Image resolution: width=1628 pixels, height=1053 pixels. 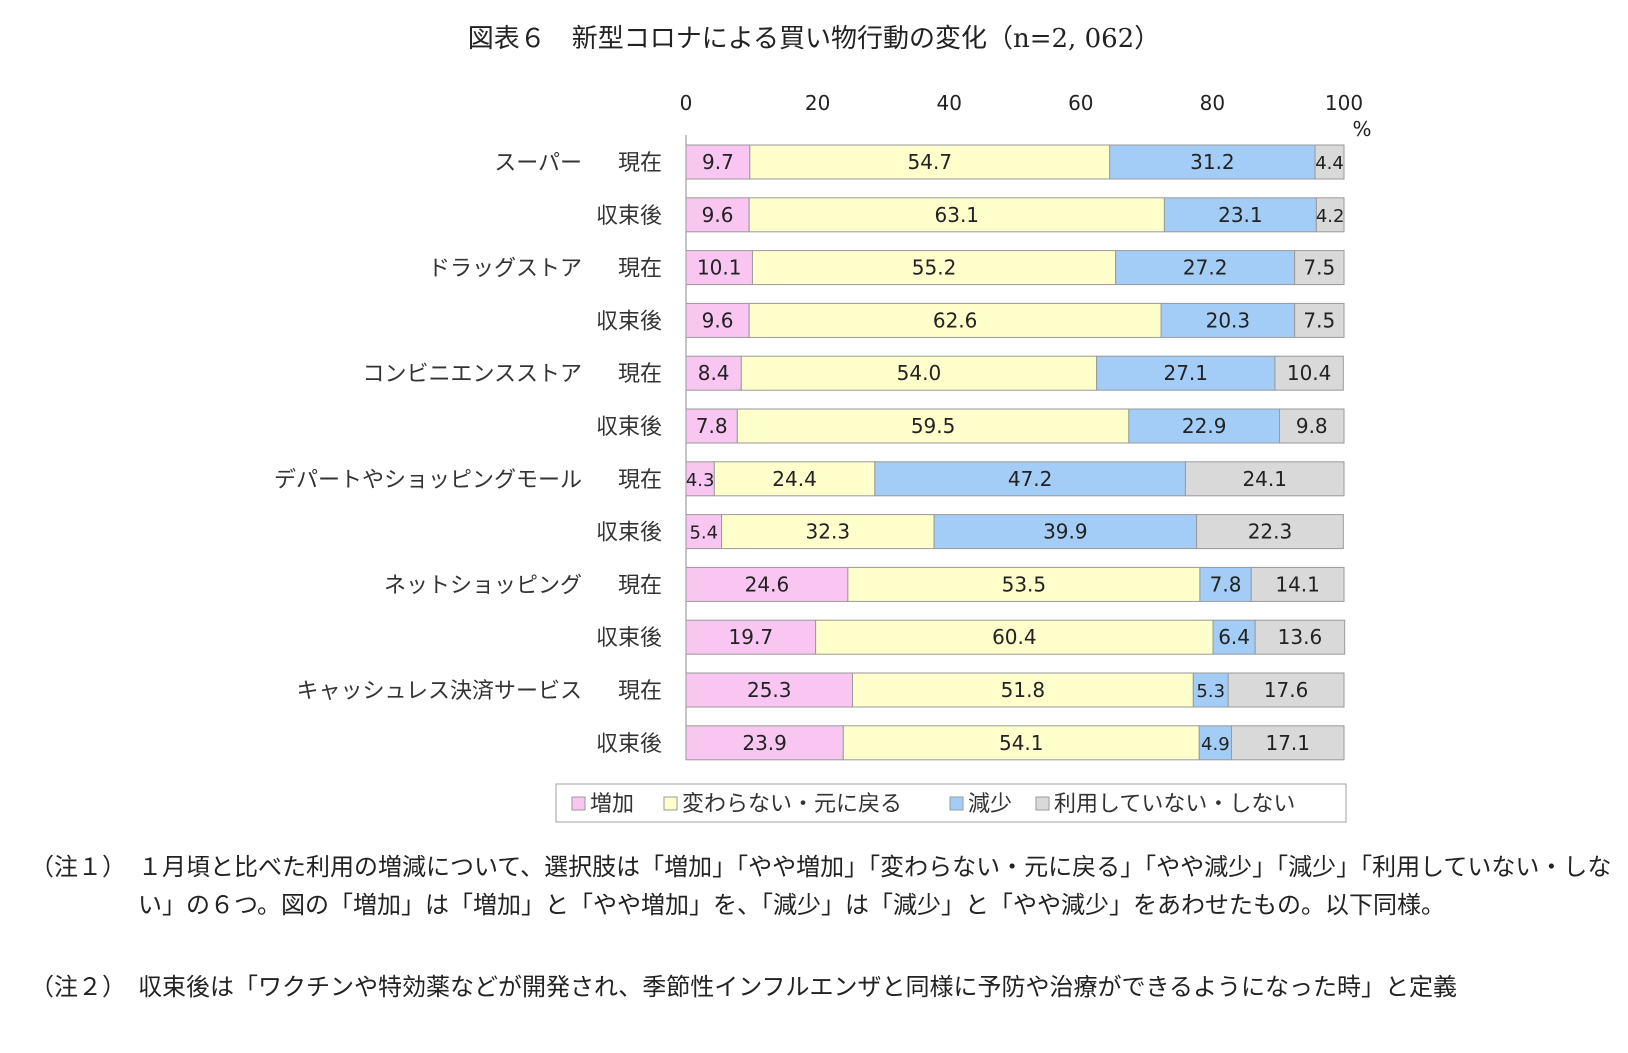 I want to click on bar-segment-r7-s2, so click(x=1065, y=532).